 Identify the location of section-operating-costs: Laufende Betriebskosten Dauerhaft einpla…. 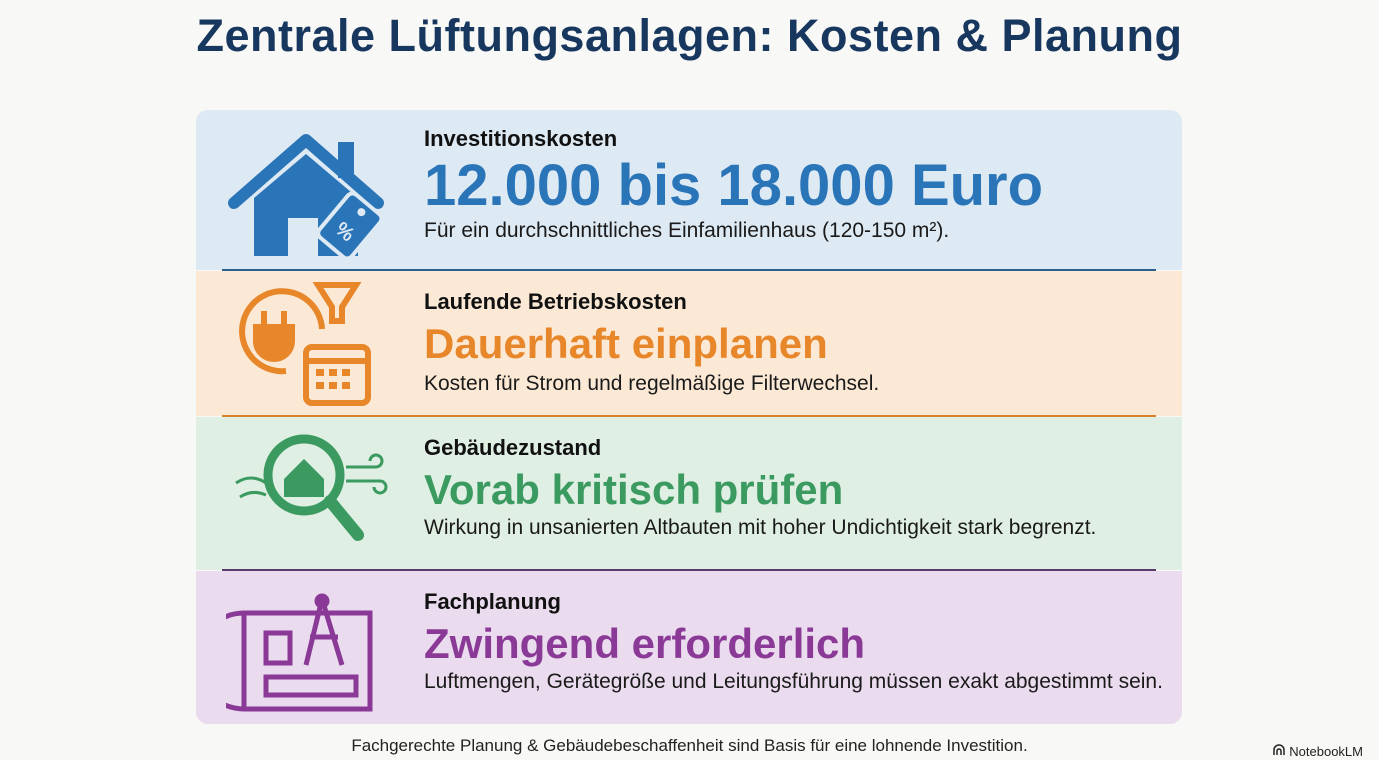
(689, 343).